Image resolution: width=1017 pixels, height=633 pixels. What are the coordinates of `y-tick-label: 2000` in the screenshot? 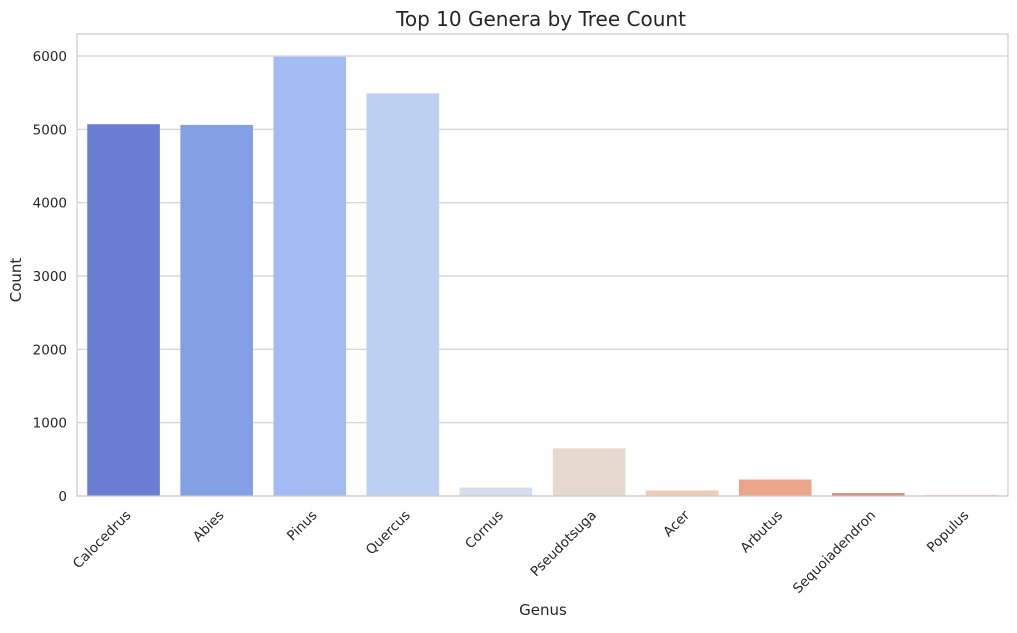 It's located at (50, 350).